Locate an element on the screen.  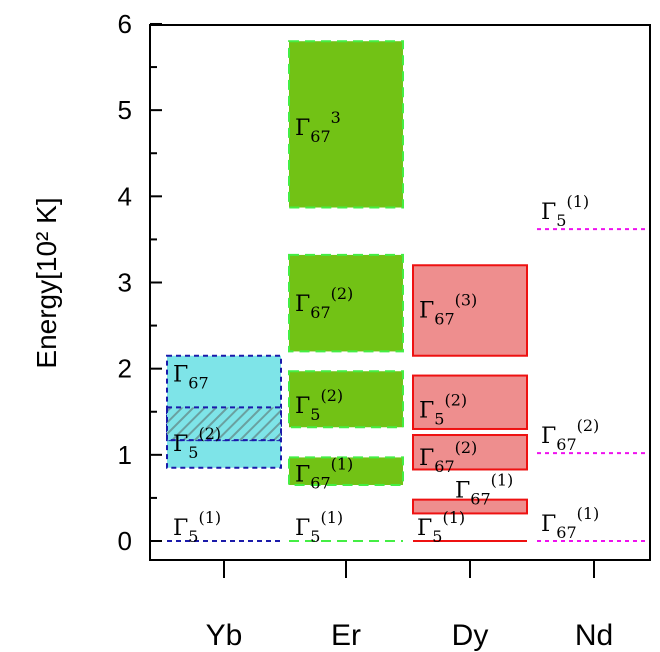
x-category-label: Nd is located at coordinates (594, 635).